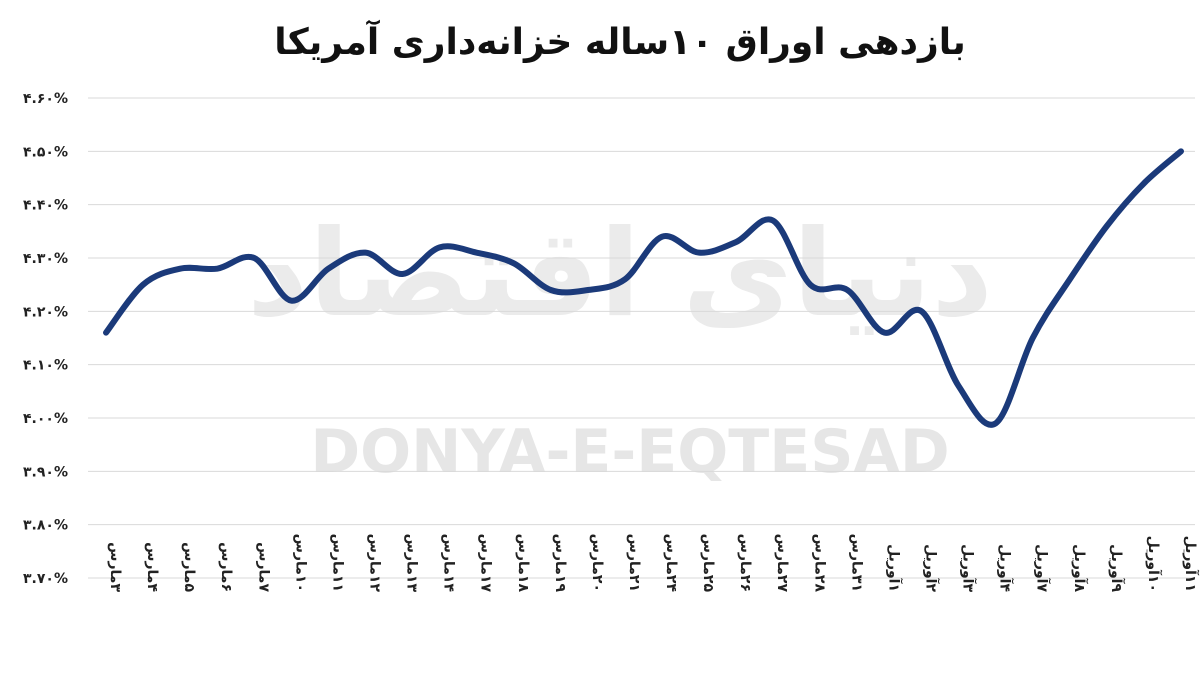 This screenshot has width=1200, height=675. What do you see at coordinates (629, 452) in the screenshot?
I see `watermark-latin: DONYA-E-EQTESAD` at bounding box center [629, 452].